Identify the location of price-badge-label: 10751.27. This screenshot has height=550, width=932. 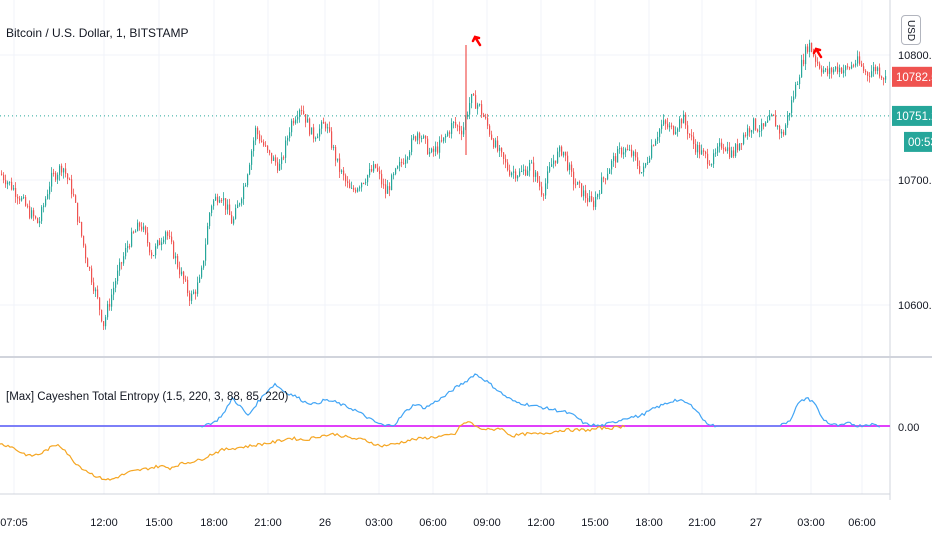
(914, 117).